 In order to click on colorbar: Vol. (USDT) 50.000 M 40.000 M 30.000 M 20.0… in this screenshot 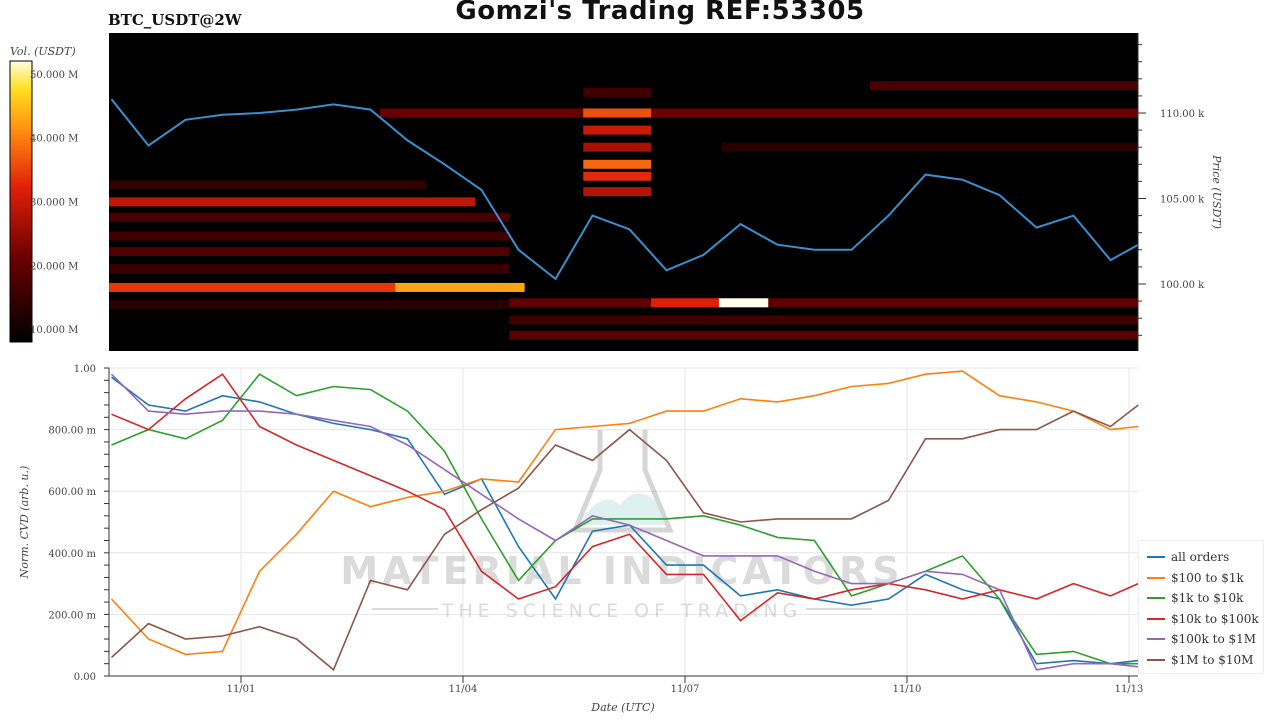, I will do `click(43, 194)`.